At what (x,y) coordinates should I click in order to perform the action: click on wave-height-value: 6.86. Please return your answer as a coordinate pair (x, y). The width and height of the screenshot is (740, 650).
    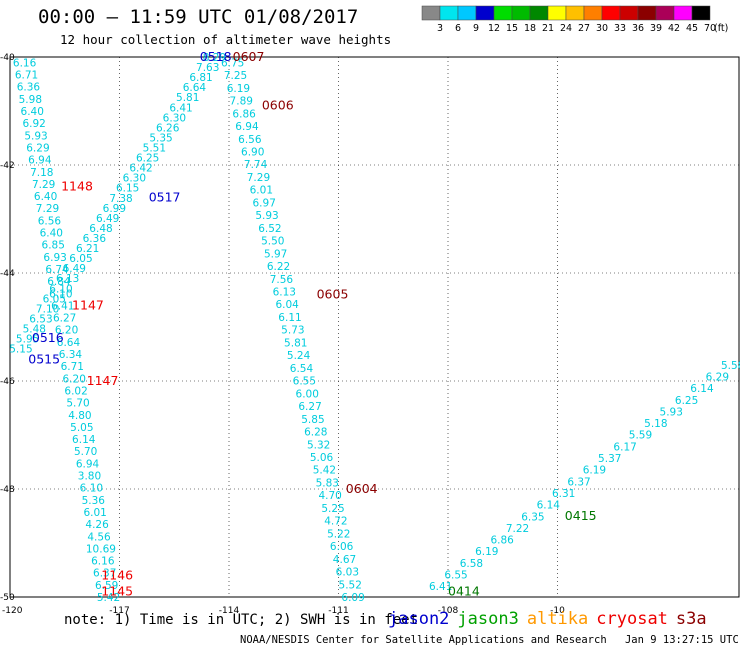
    Looking at the image, I should click on (244, 114).